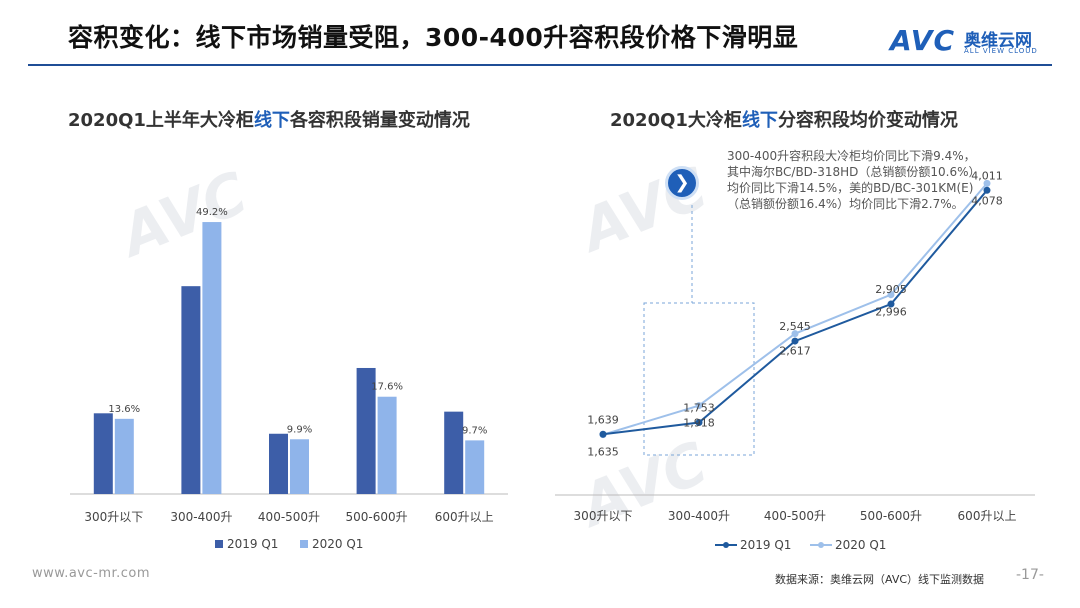  What do you see at coordinates (474, 430) in the screenshot?
I see `data-label: 9.7%` at bounding box center [474, 430].